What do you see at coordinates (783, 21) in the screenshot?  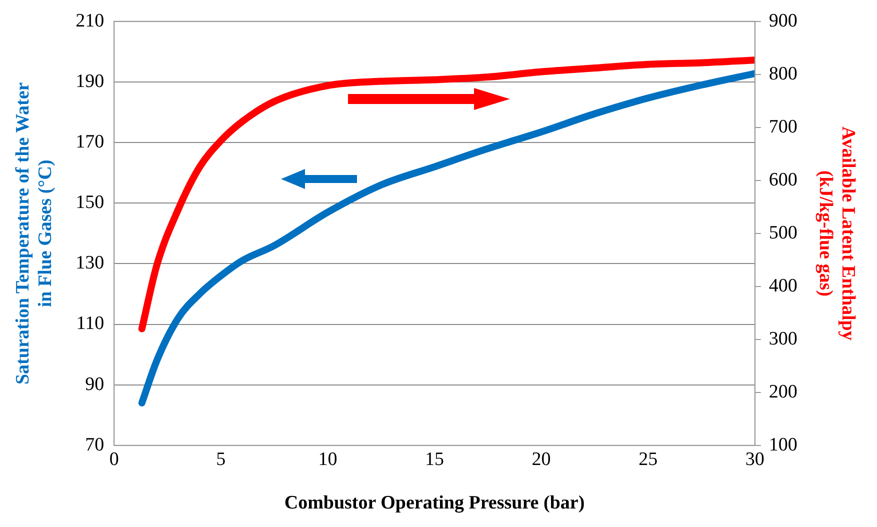 I see `y2-tick-label: 900` at bounding box center [783, 21].